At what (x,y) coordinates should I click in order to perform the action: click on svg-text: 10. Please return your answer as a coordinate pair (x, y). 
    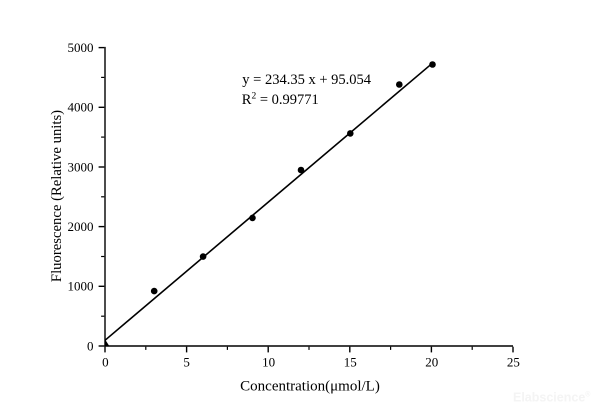
    Looking at the image, I should click on (268, 362).